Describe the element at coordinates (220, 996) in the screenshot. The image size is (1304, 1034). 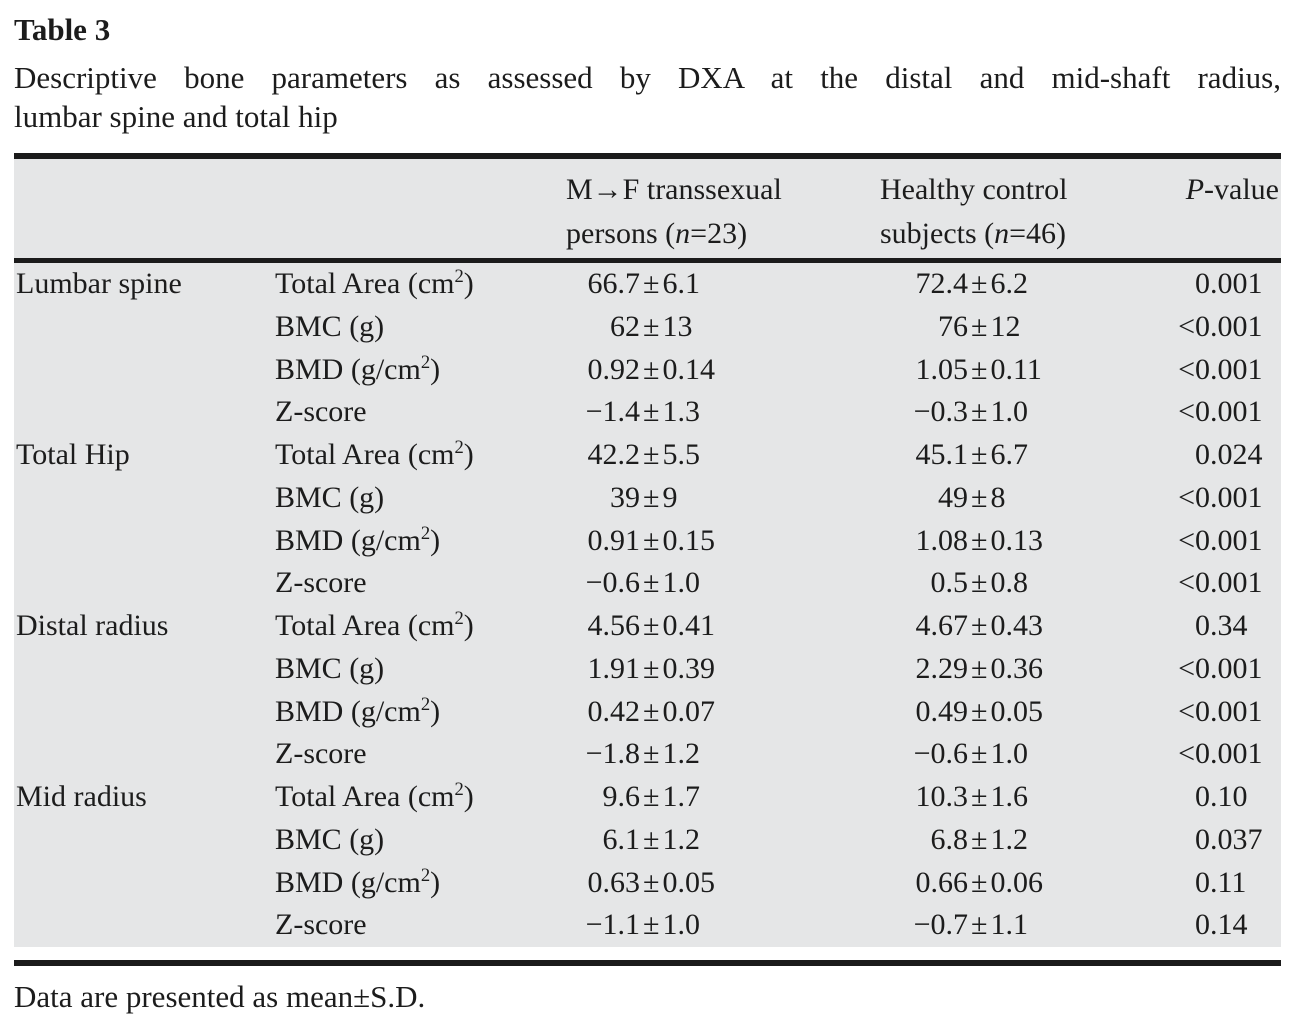
I see `table-footnote: Data are presented as mean±S.D.` at that location.